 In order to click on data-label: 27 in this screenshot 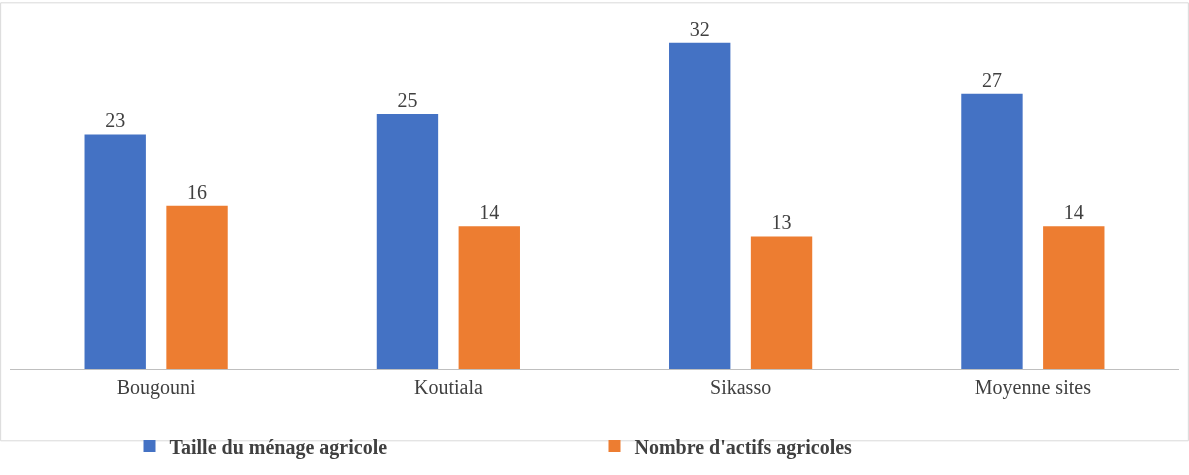, I will do `click(991, 79)`.